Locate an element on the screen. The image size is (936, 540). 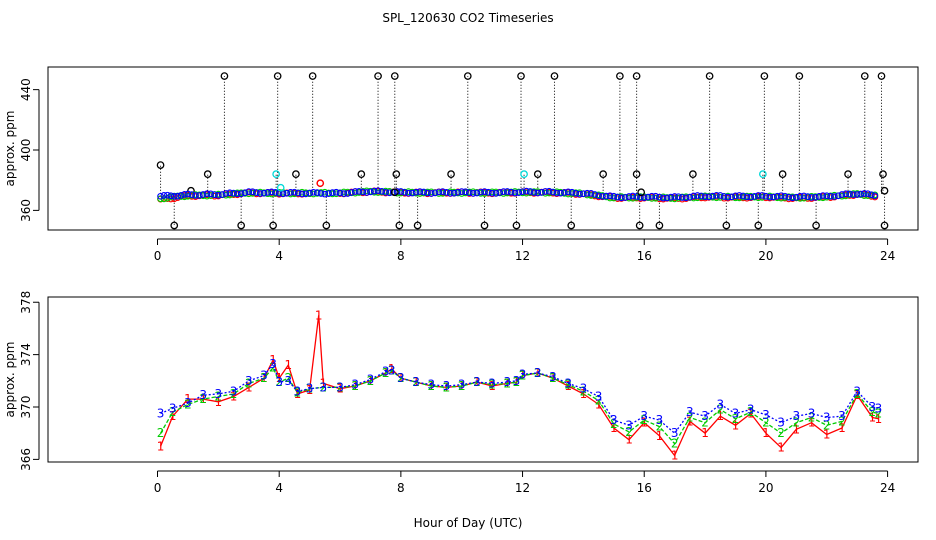
y-tick-label: 400 is located at coordinates (26, 150).